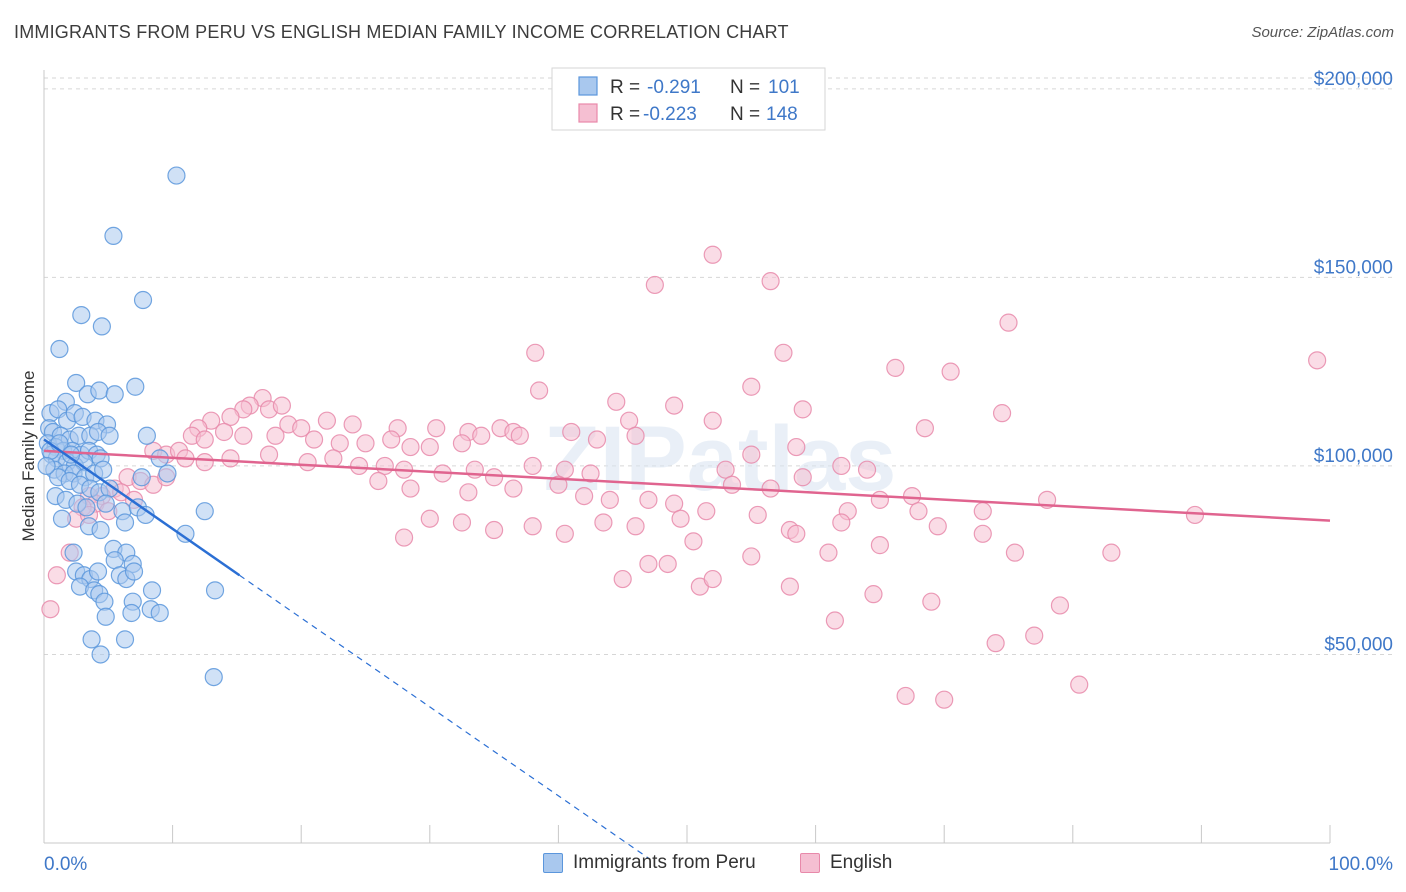 This screenshot has width=1406, height=892. Describe the element at coordinates (1353, 267) in the screenshot. I see `y-tick-label: $150,000` at that location.